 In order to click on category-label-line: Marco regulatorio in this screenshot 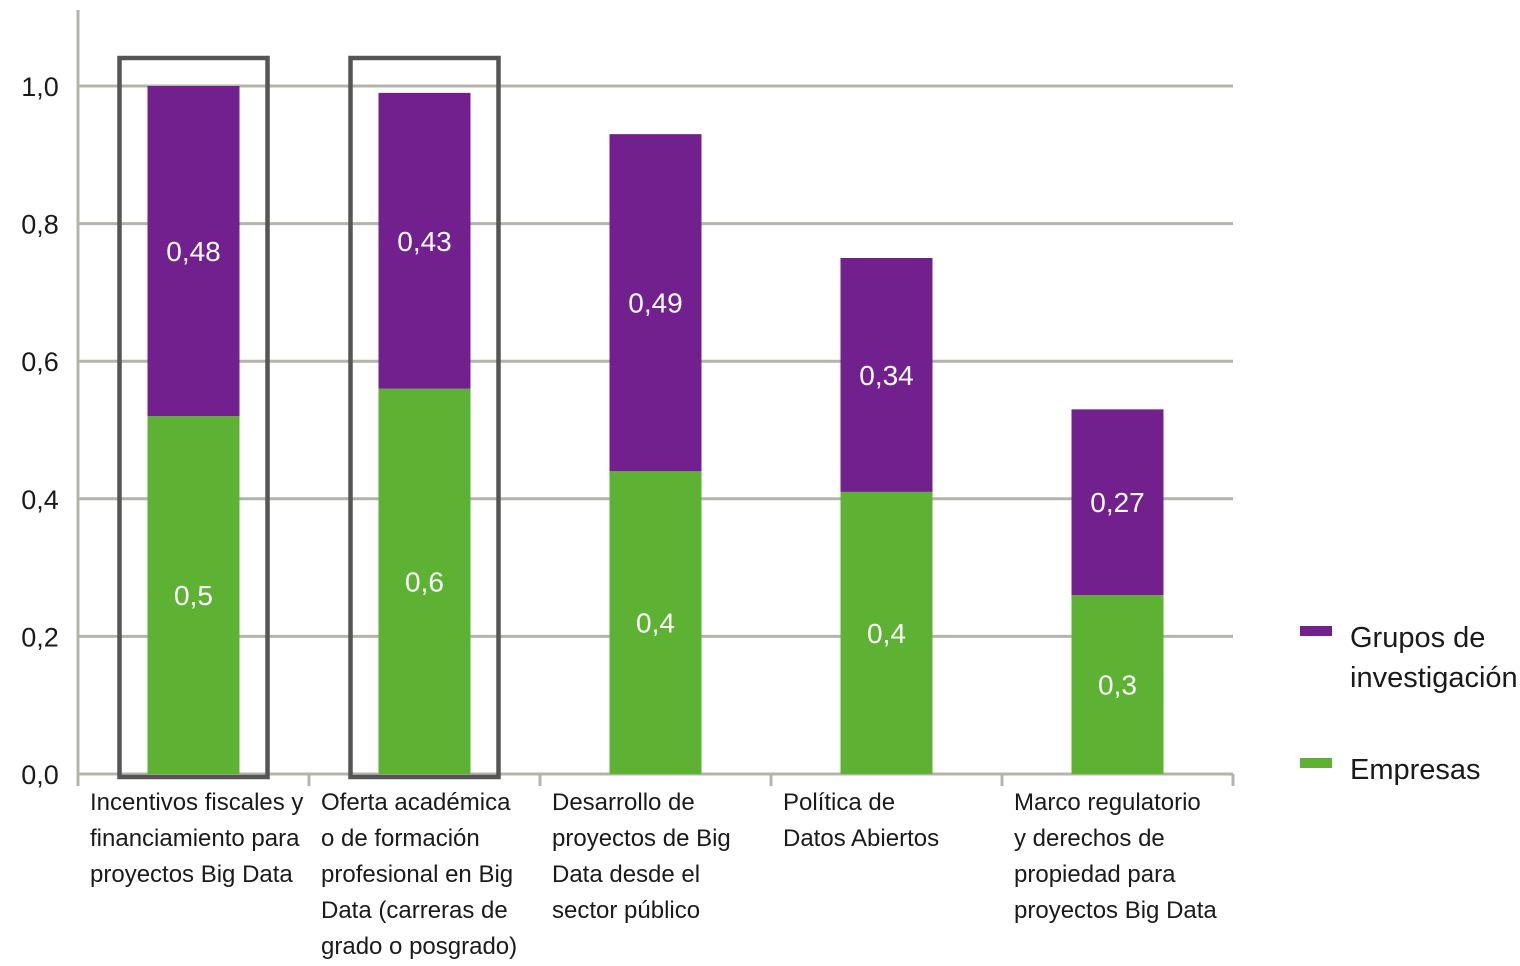, I will do `click(1107, 802)`.